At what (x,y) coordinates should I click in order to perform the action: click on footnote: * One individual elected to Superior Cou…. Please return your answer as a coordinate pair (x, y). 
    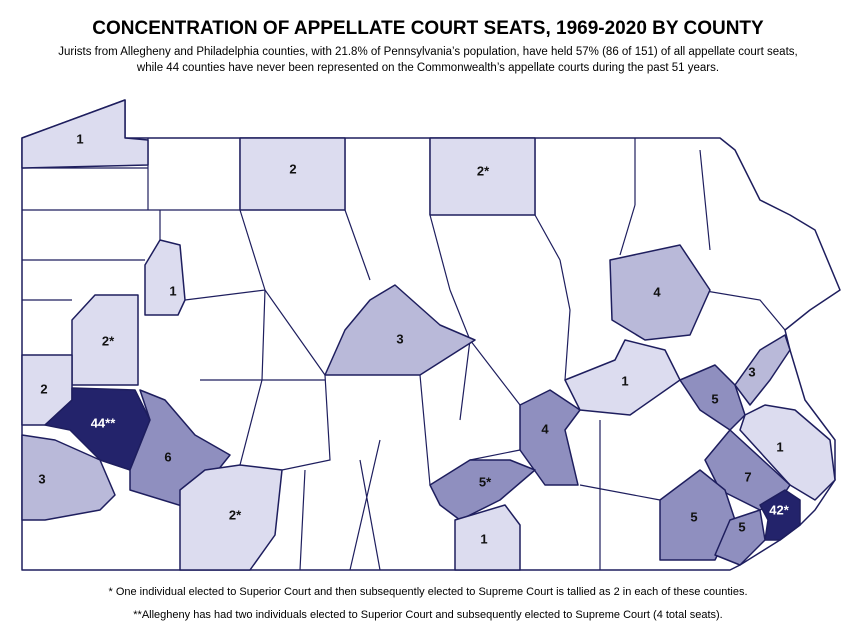
    Looking at the image, I should click on (428, 592).